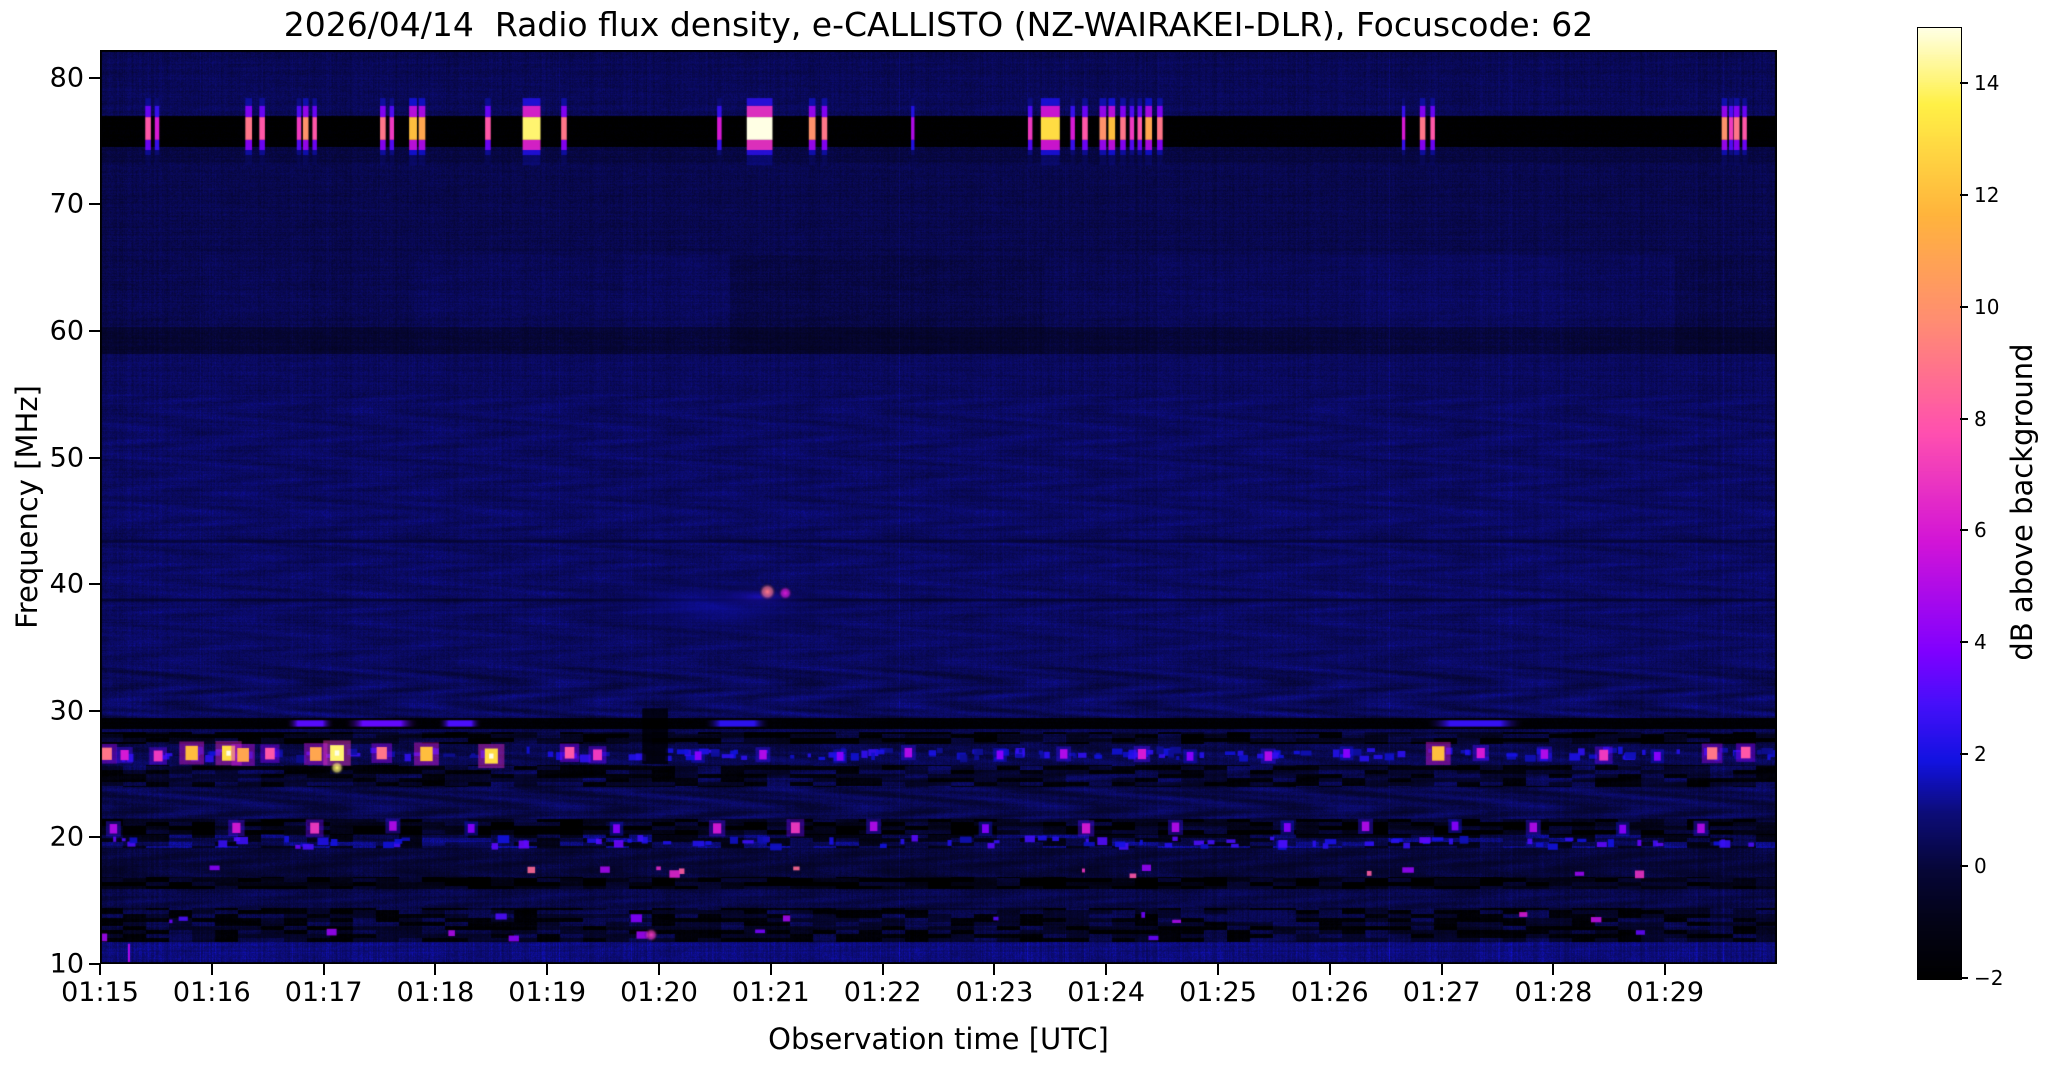  I want to click on y-tick-label: 70, so click(66, 204).